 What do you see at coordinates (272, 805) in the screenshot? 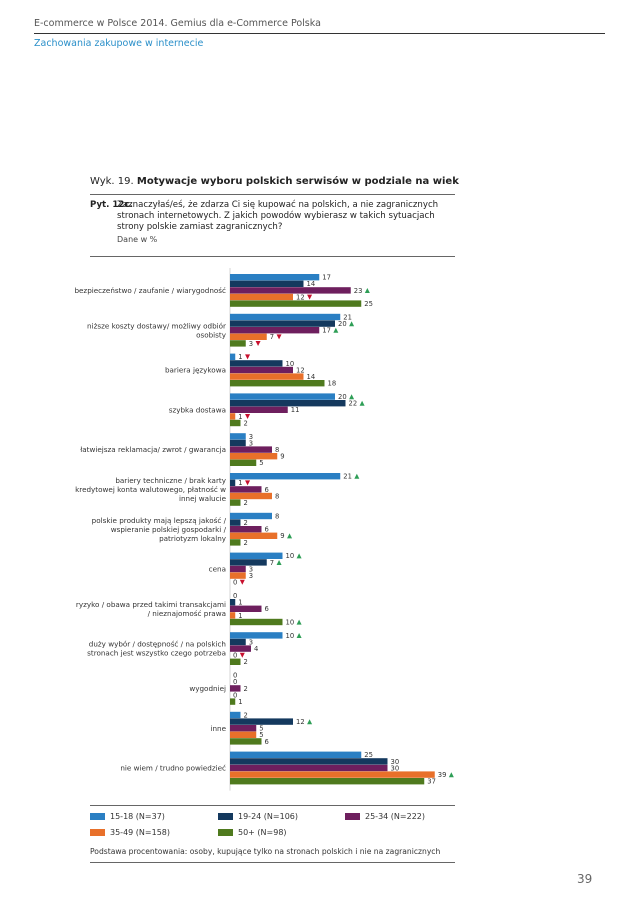
I see `chart-bottom-rule` at bounding box center [272, 805].